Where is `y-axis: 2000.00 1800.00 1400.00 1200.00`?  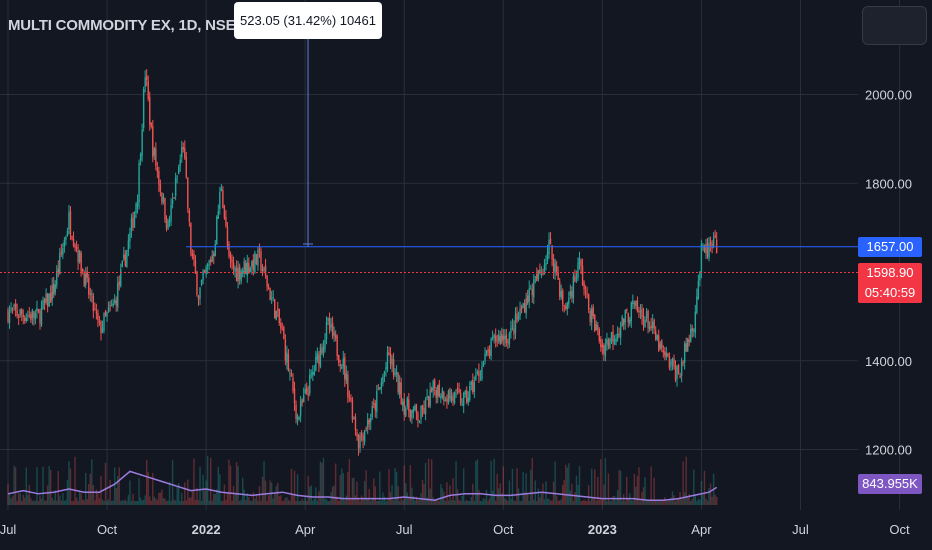
y-axis: 2000.00 1800.00 1400.00 1200.00 is located at coordinates (888, 273).